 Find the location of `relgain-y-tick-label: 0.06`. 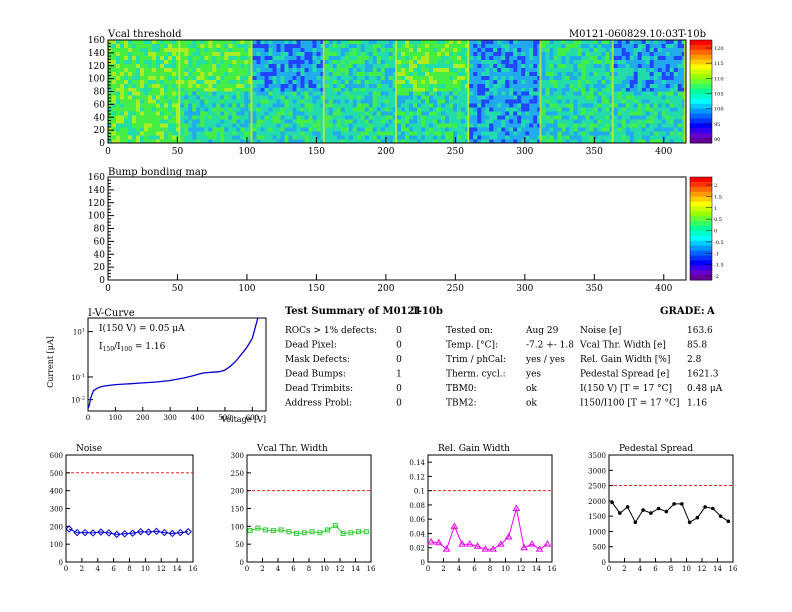

relgain-y-tick-label: 0.06 is located at coordinates (417, 520).